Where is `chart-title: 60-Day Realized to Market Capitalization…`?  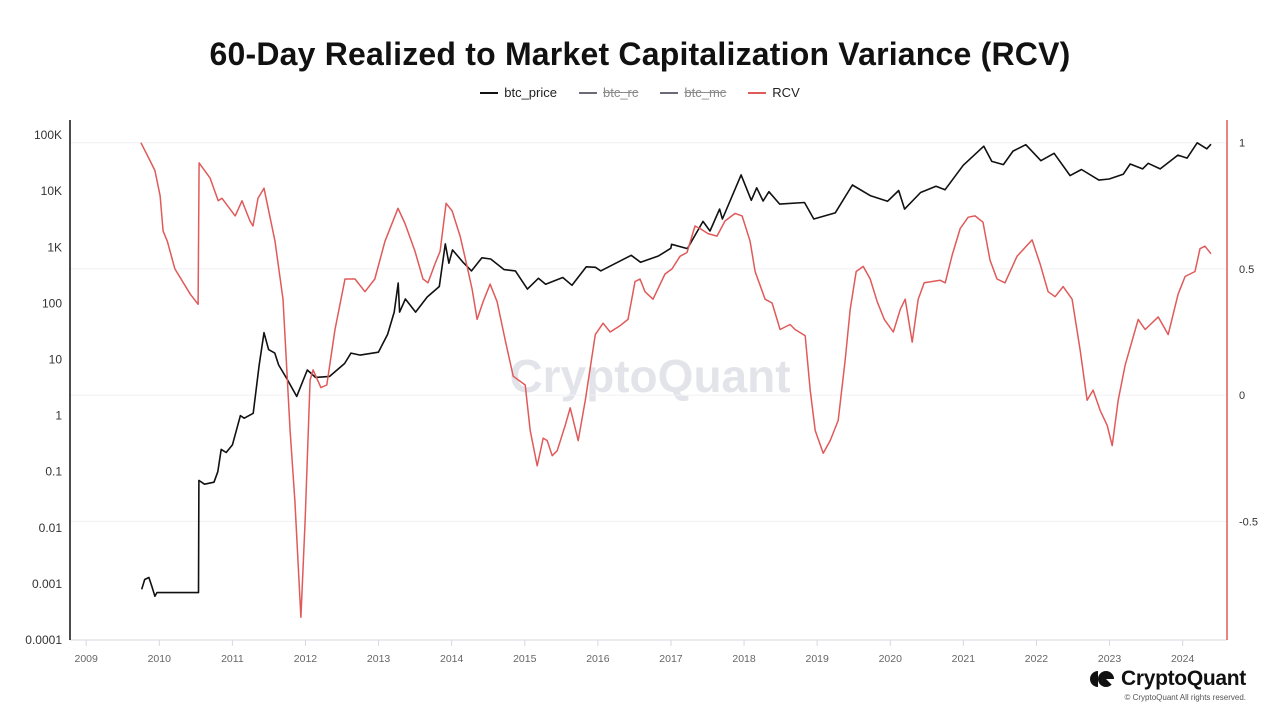
chart-title: 60-Day Realized to Market Capitalization… is located at coordinates (640, 54).